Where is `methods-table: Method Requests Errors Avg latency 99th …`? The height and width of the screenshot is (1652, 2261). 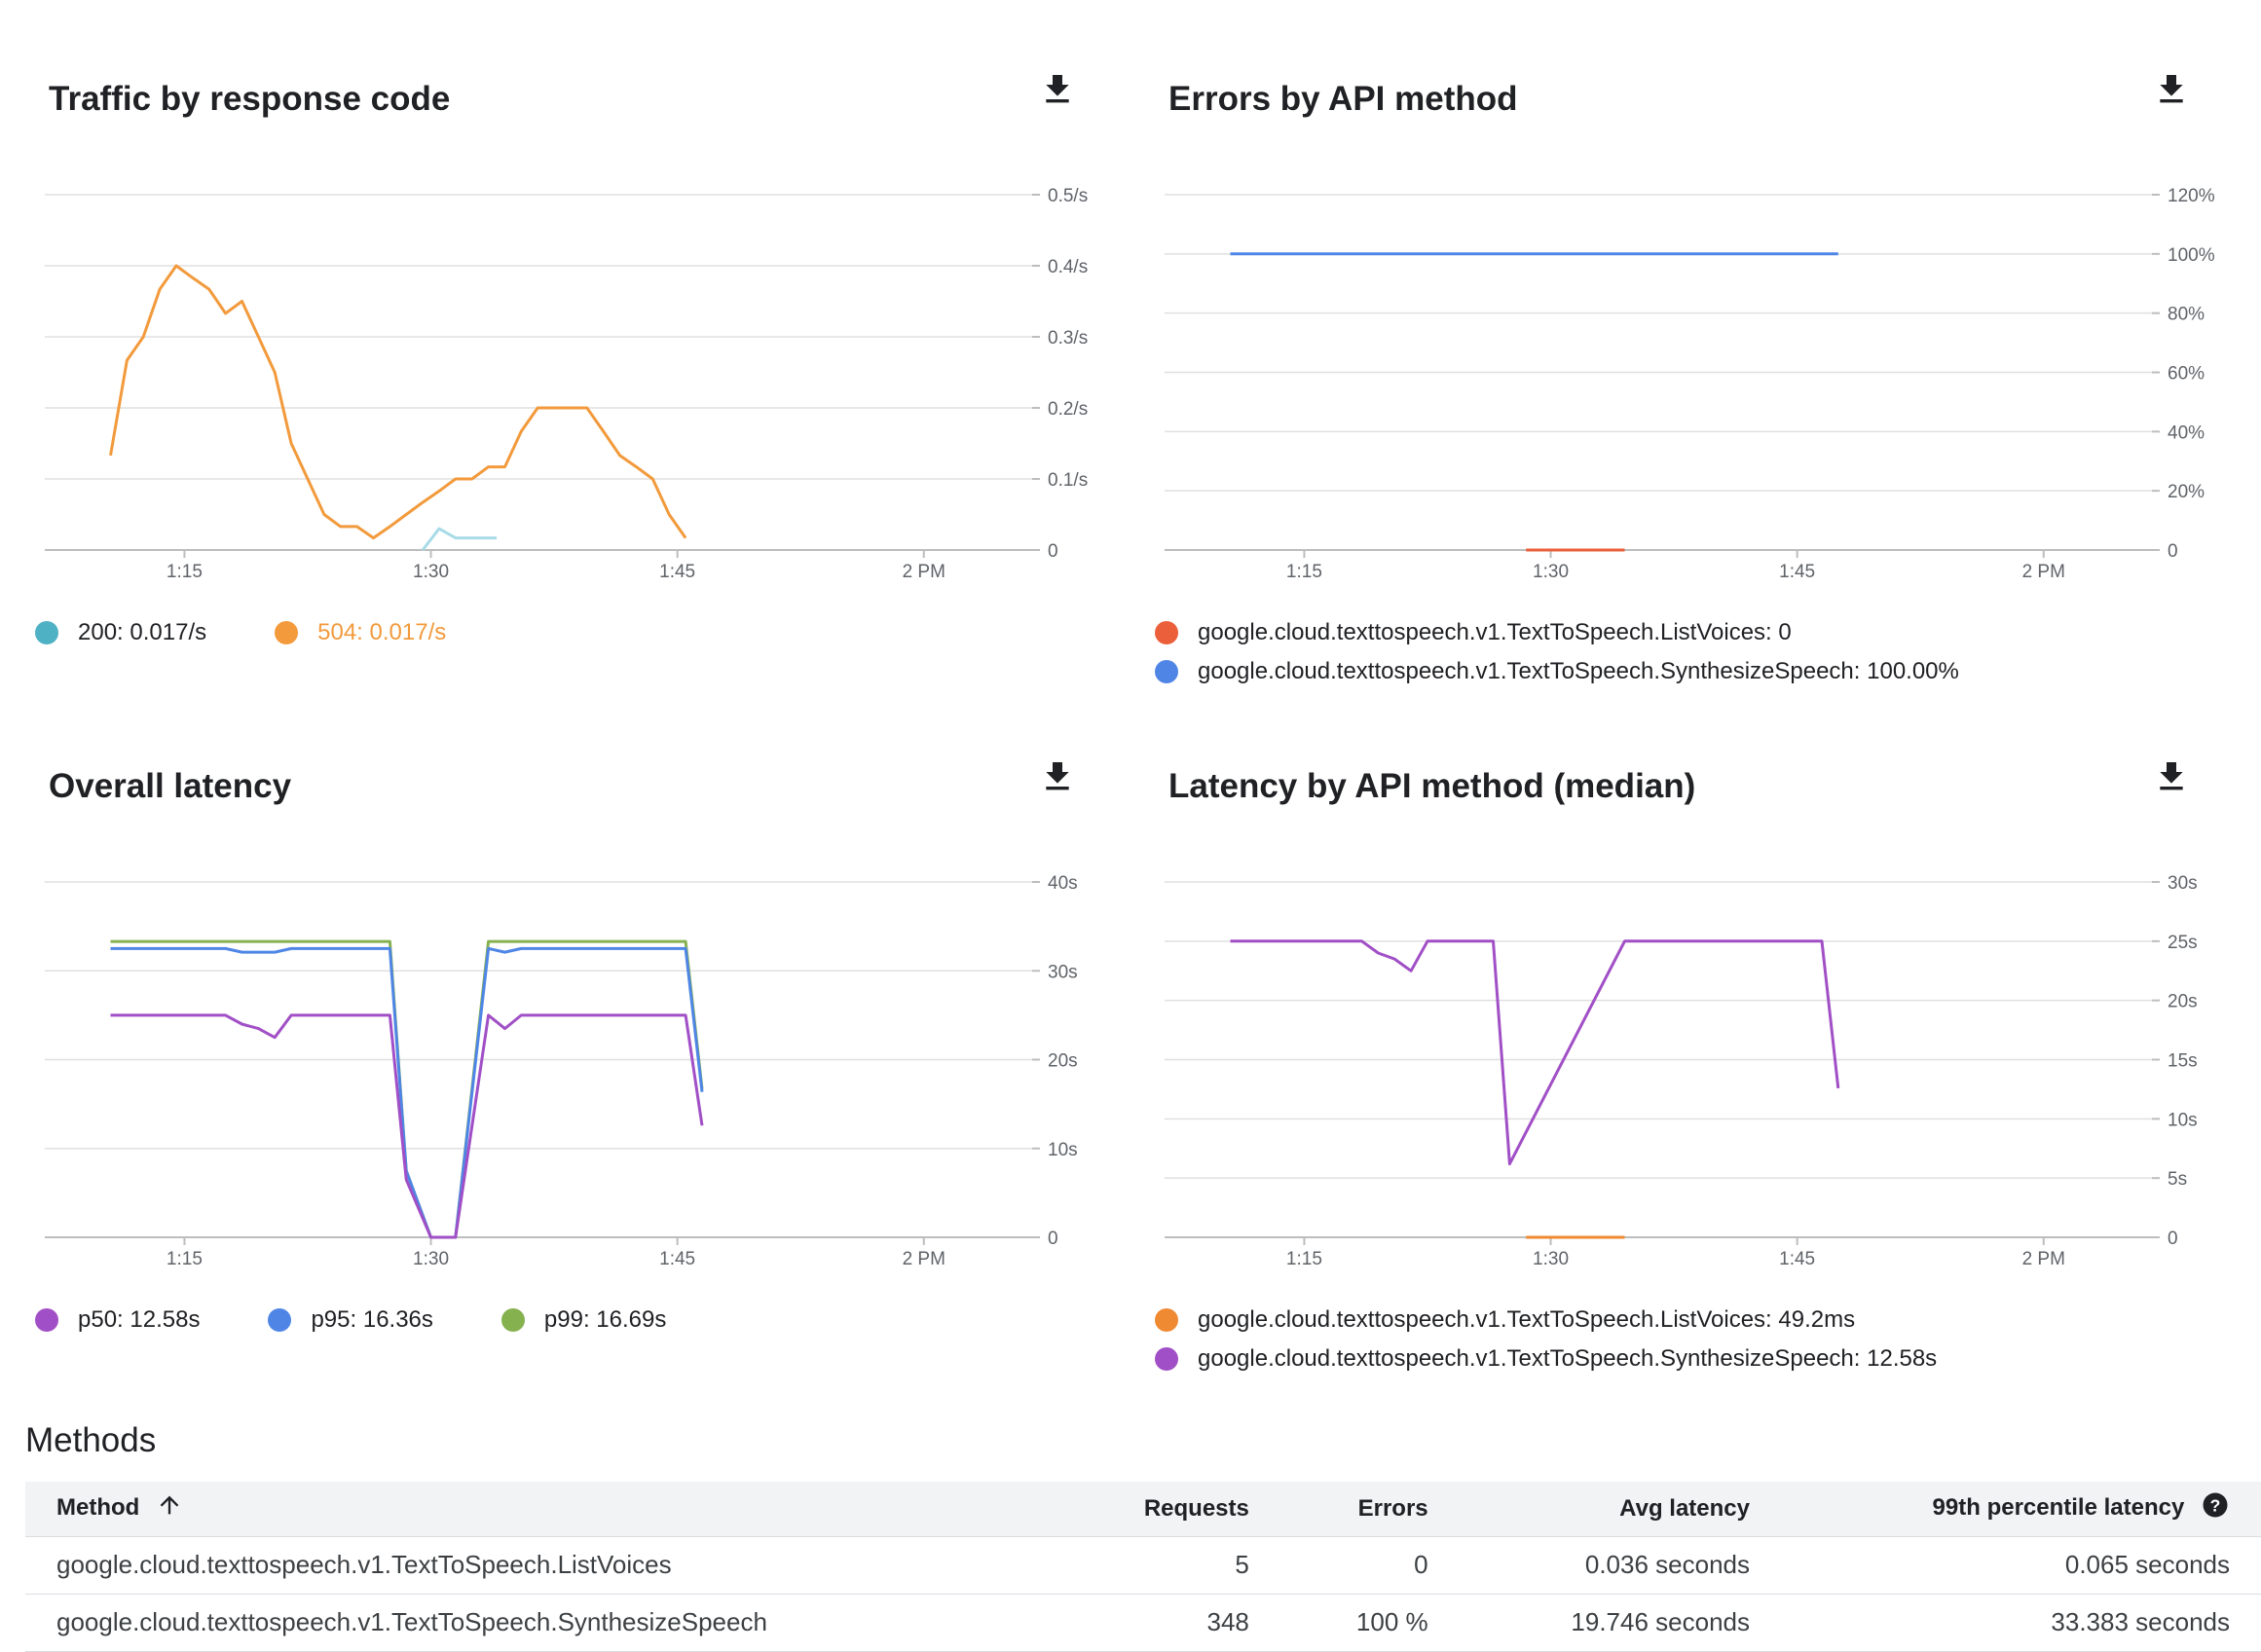
methods-table: Method Requests Errors Avg latency 99th … is located at coordinates (1143, 1567).